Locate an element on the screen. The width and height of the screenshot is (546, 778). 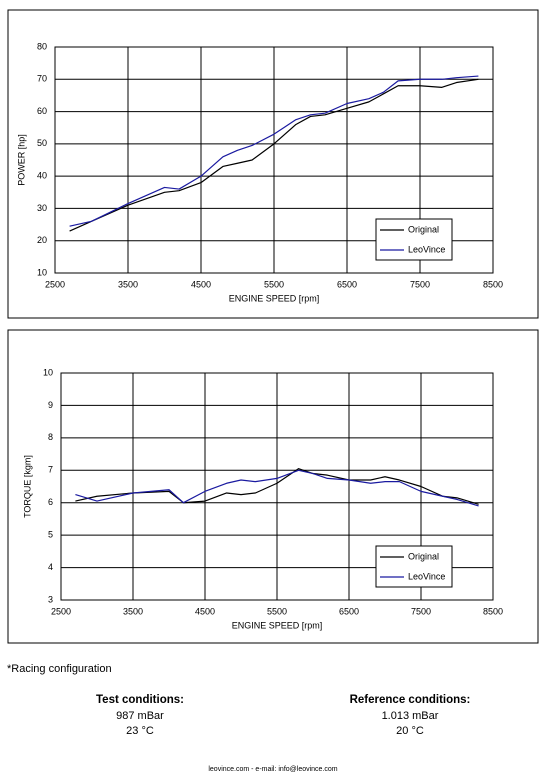
y-tick-label: 8 is located at coordinates (50, 437).